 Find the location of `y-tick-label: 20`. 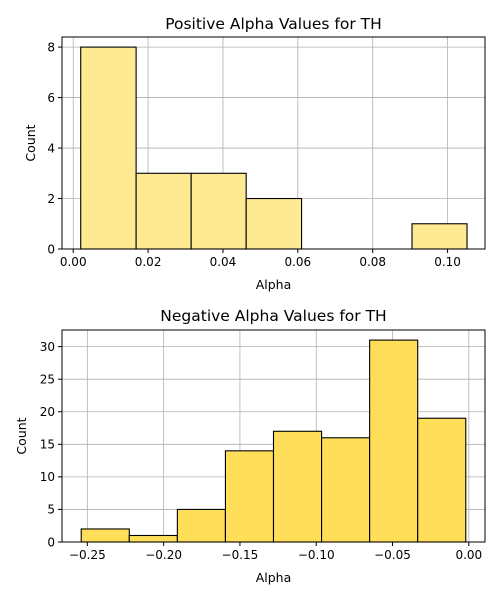

y-tick-label: 20 is located at coordinates (47, 412).